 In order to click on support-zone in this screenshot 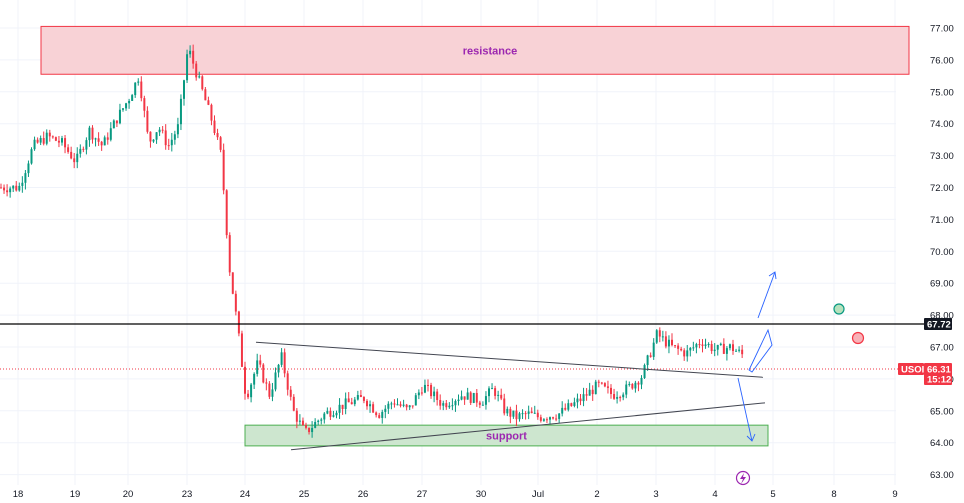, I will do `click(506, 435)`.